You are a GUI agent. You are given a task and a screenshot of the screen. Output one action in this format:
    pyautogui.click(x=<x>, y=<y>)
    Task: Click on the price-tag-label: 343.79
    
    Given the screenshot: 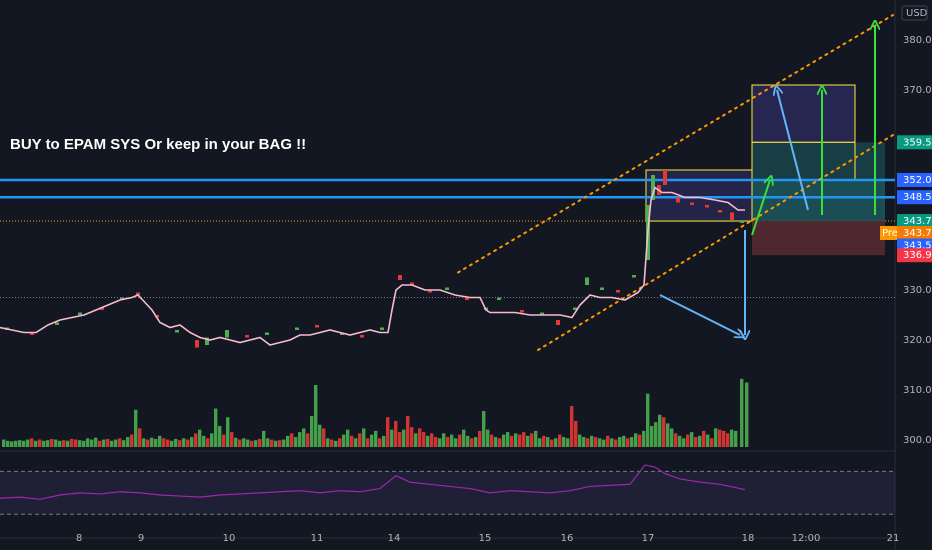 What is the action you would take?
    pyautogui.click(x=917, y=221)
    